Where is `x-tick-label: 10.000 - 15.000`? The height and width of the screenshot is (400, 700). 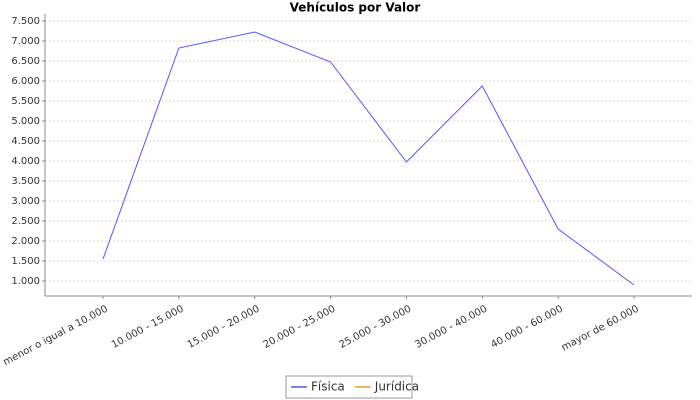
x-tick-label: 10.000 - 15.000 is located at coordinates (148, 327).